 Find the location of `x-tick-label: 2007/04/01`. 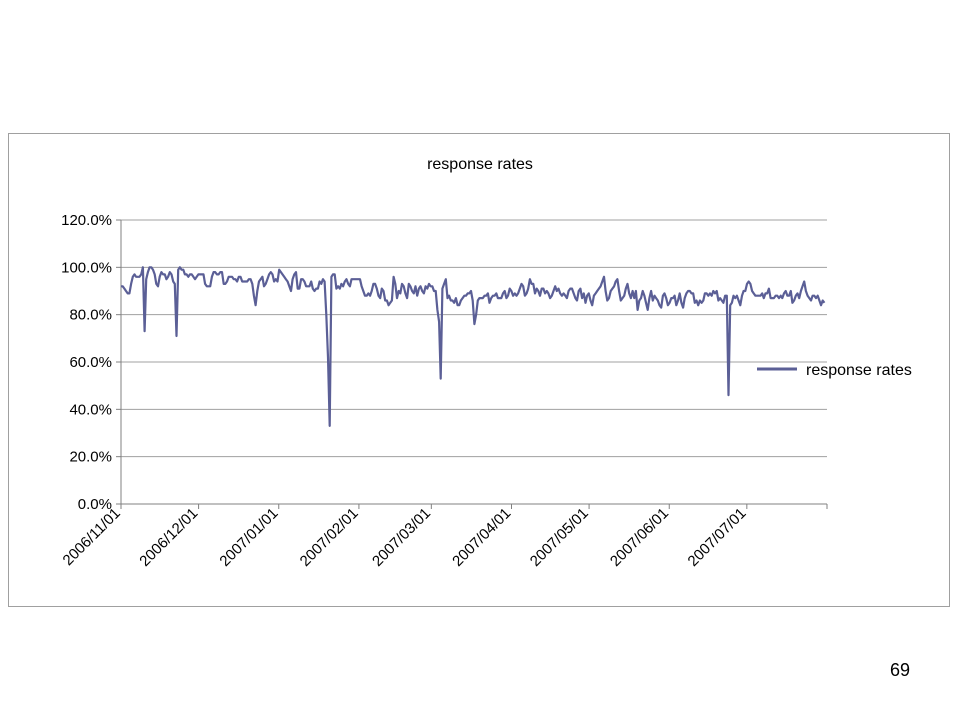

x-tick-label: 2007/04/01 is located at coordinates (481, 537).